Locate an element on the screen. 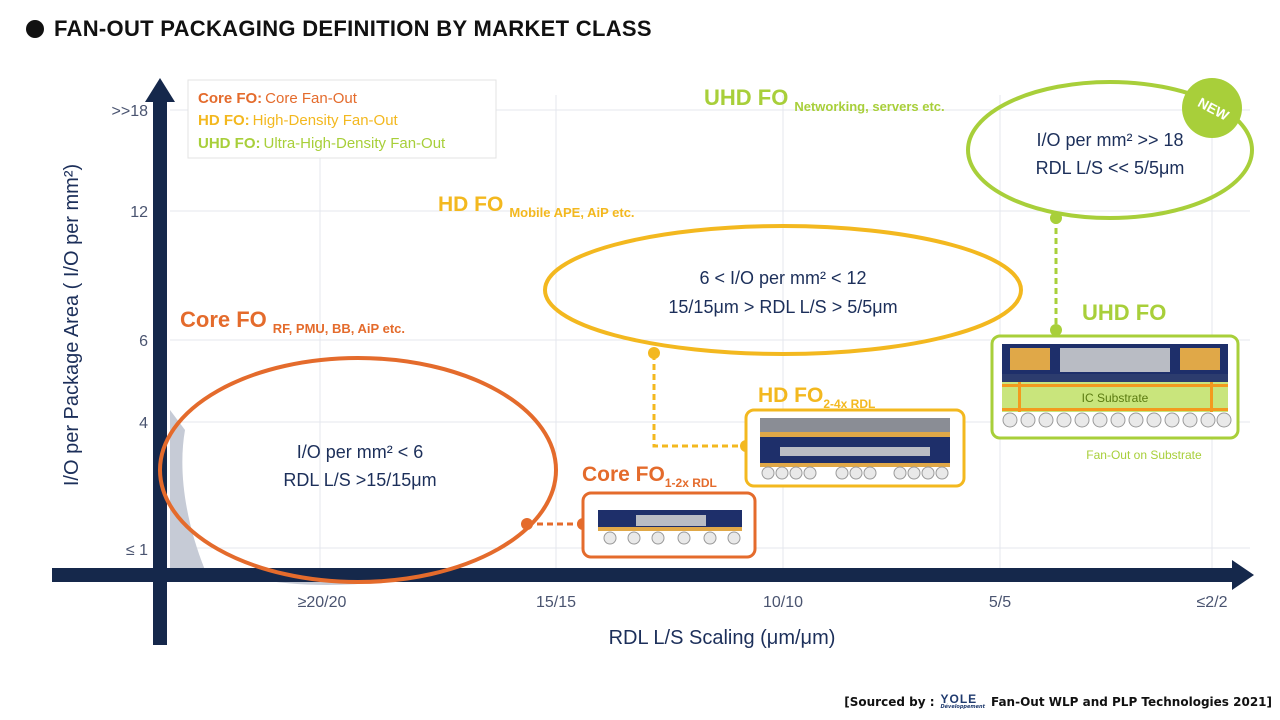 The image size is (1280, 720). x-tick: ≥20/20 is located at coordinates (322, 602).